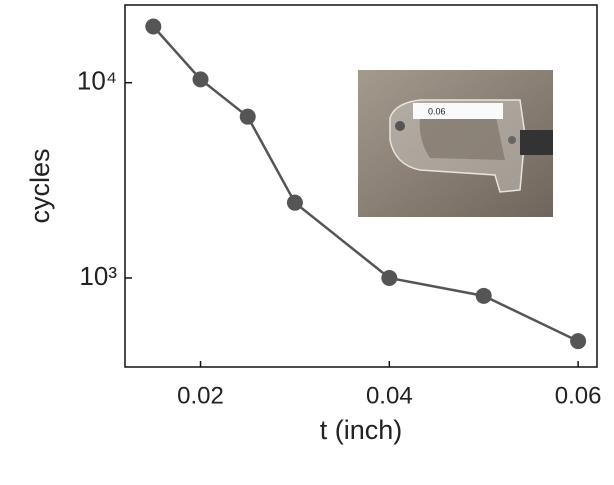  Describe the element at coordinates (97, 81) in the screenshot. I see `y-tick-label: 10⁴` at that location.